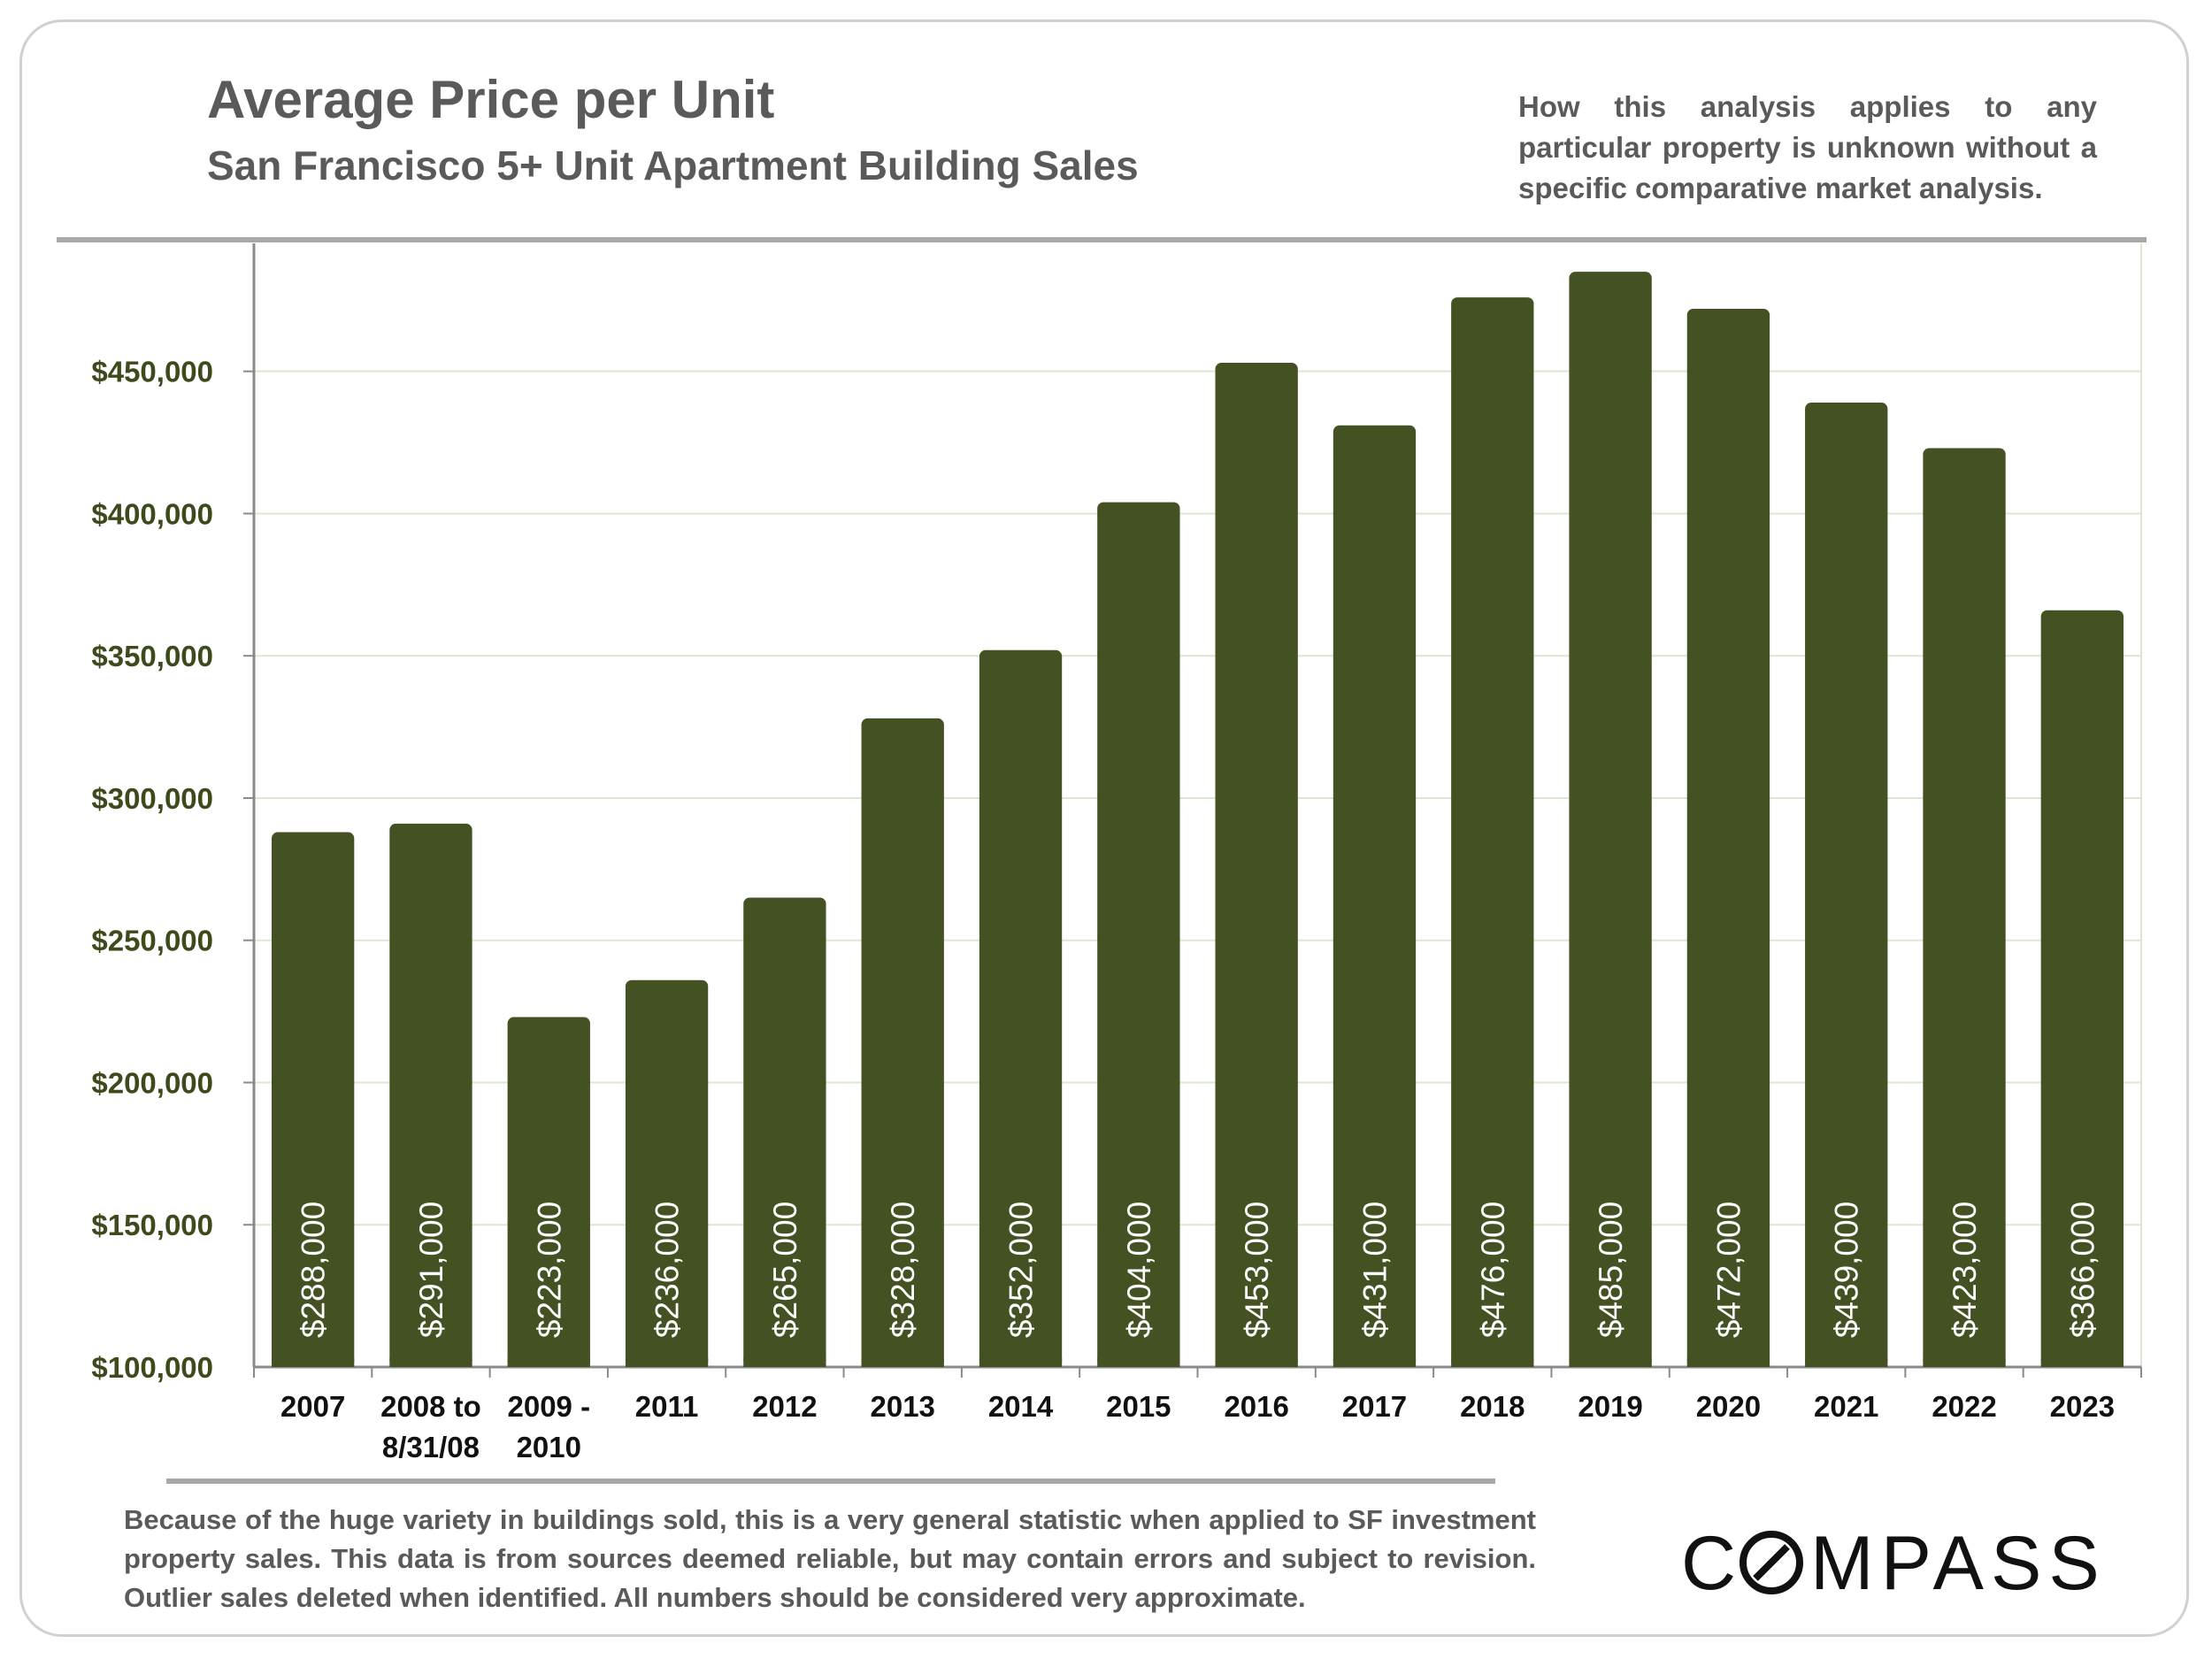 This screenshot has width=2212, height=1659. What do you see at coordinates (785, 1407) in the screenshot?
I see `x-tick-label: 2012` at bounding box center [785, 1407].